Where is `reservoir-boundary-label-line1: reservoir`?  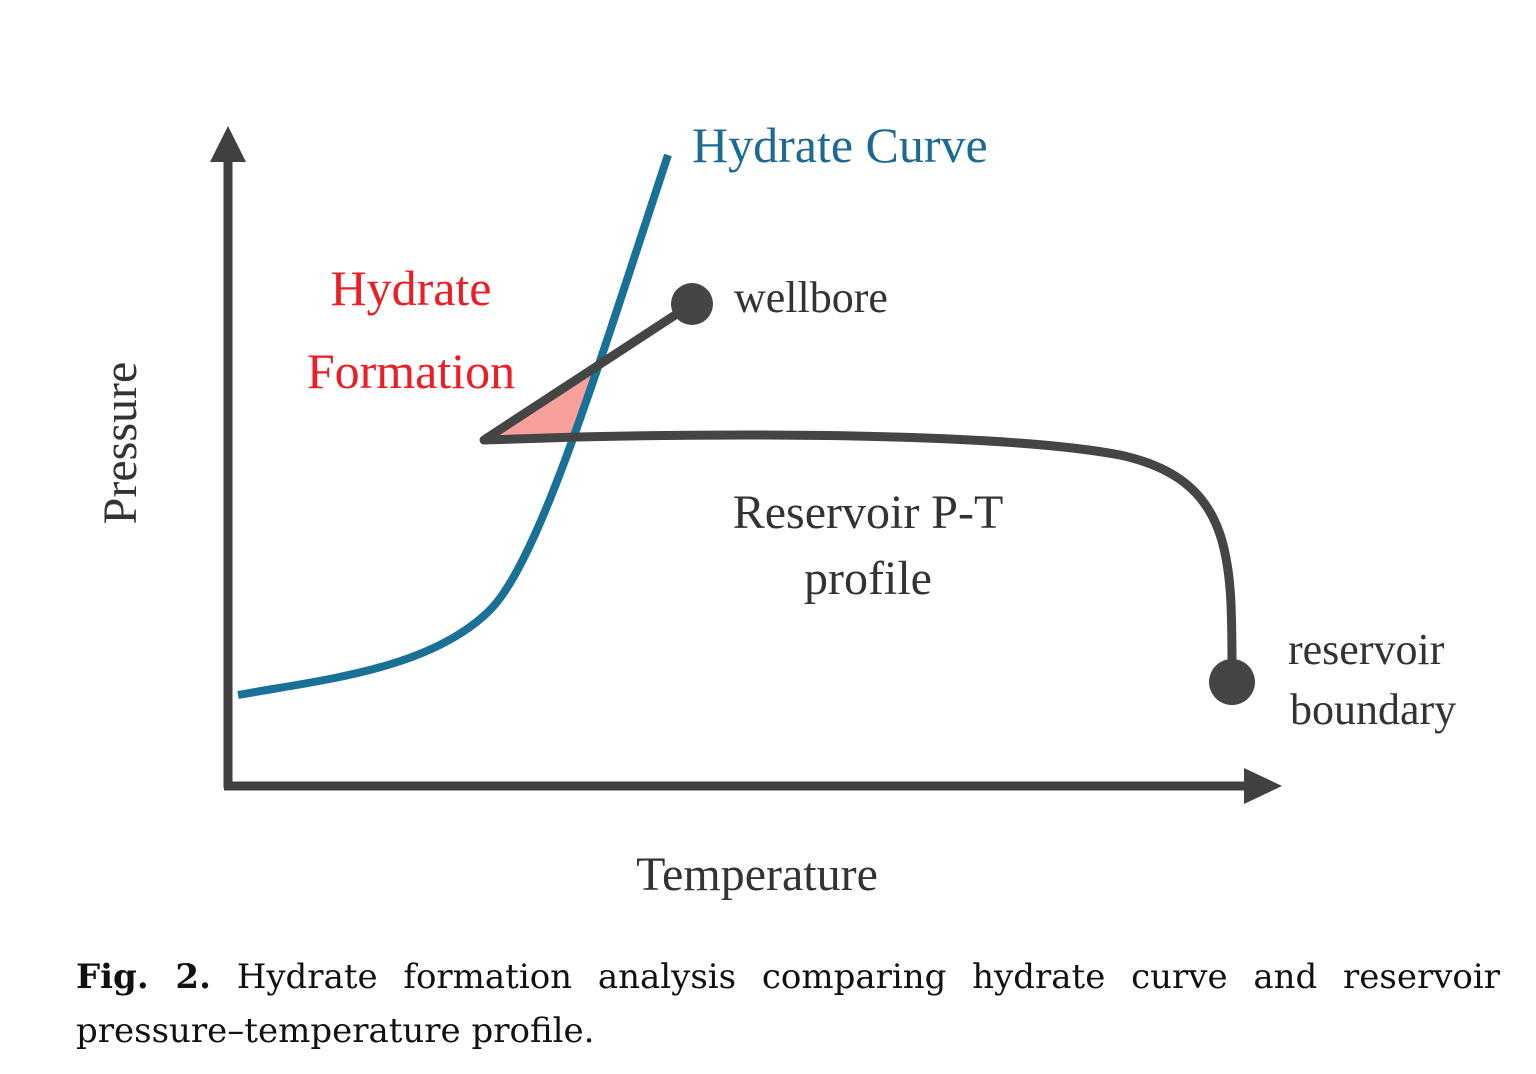
reservoir-boundary-label-line1: reservoir is located at coordinates (1366, 649).